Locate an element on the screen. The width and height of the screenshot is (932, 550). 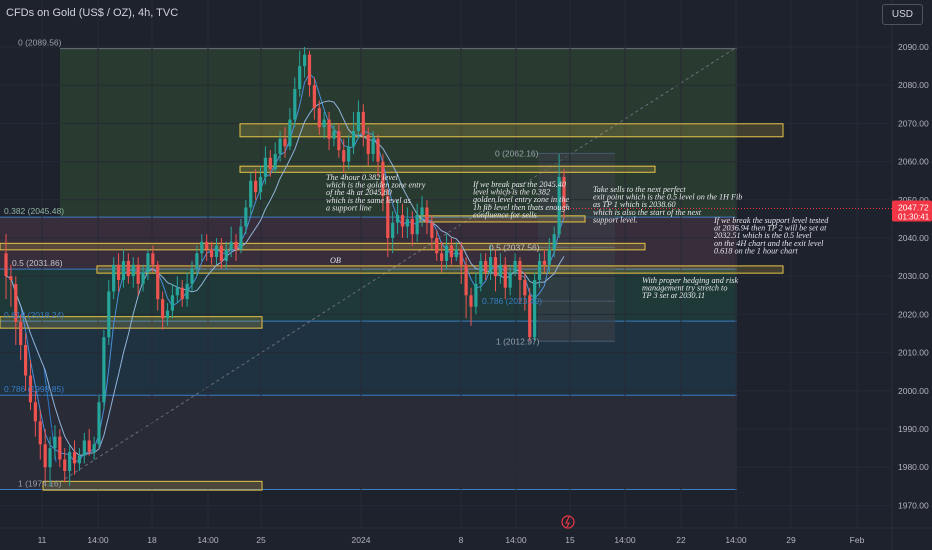
price-axis-background is located at coordinates (912, 275).